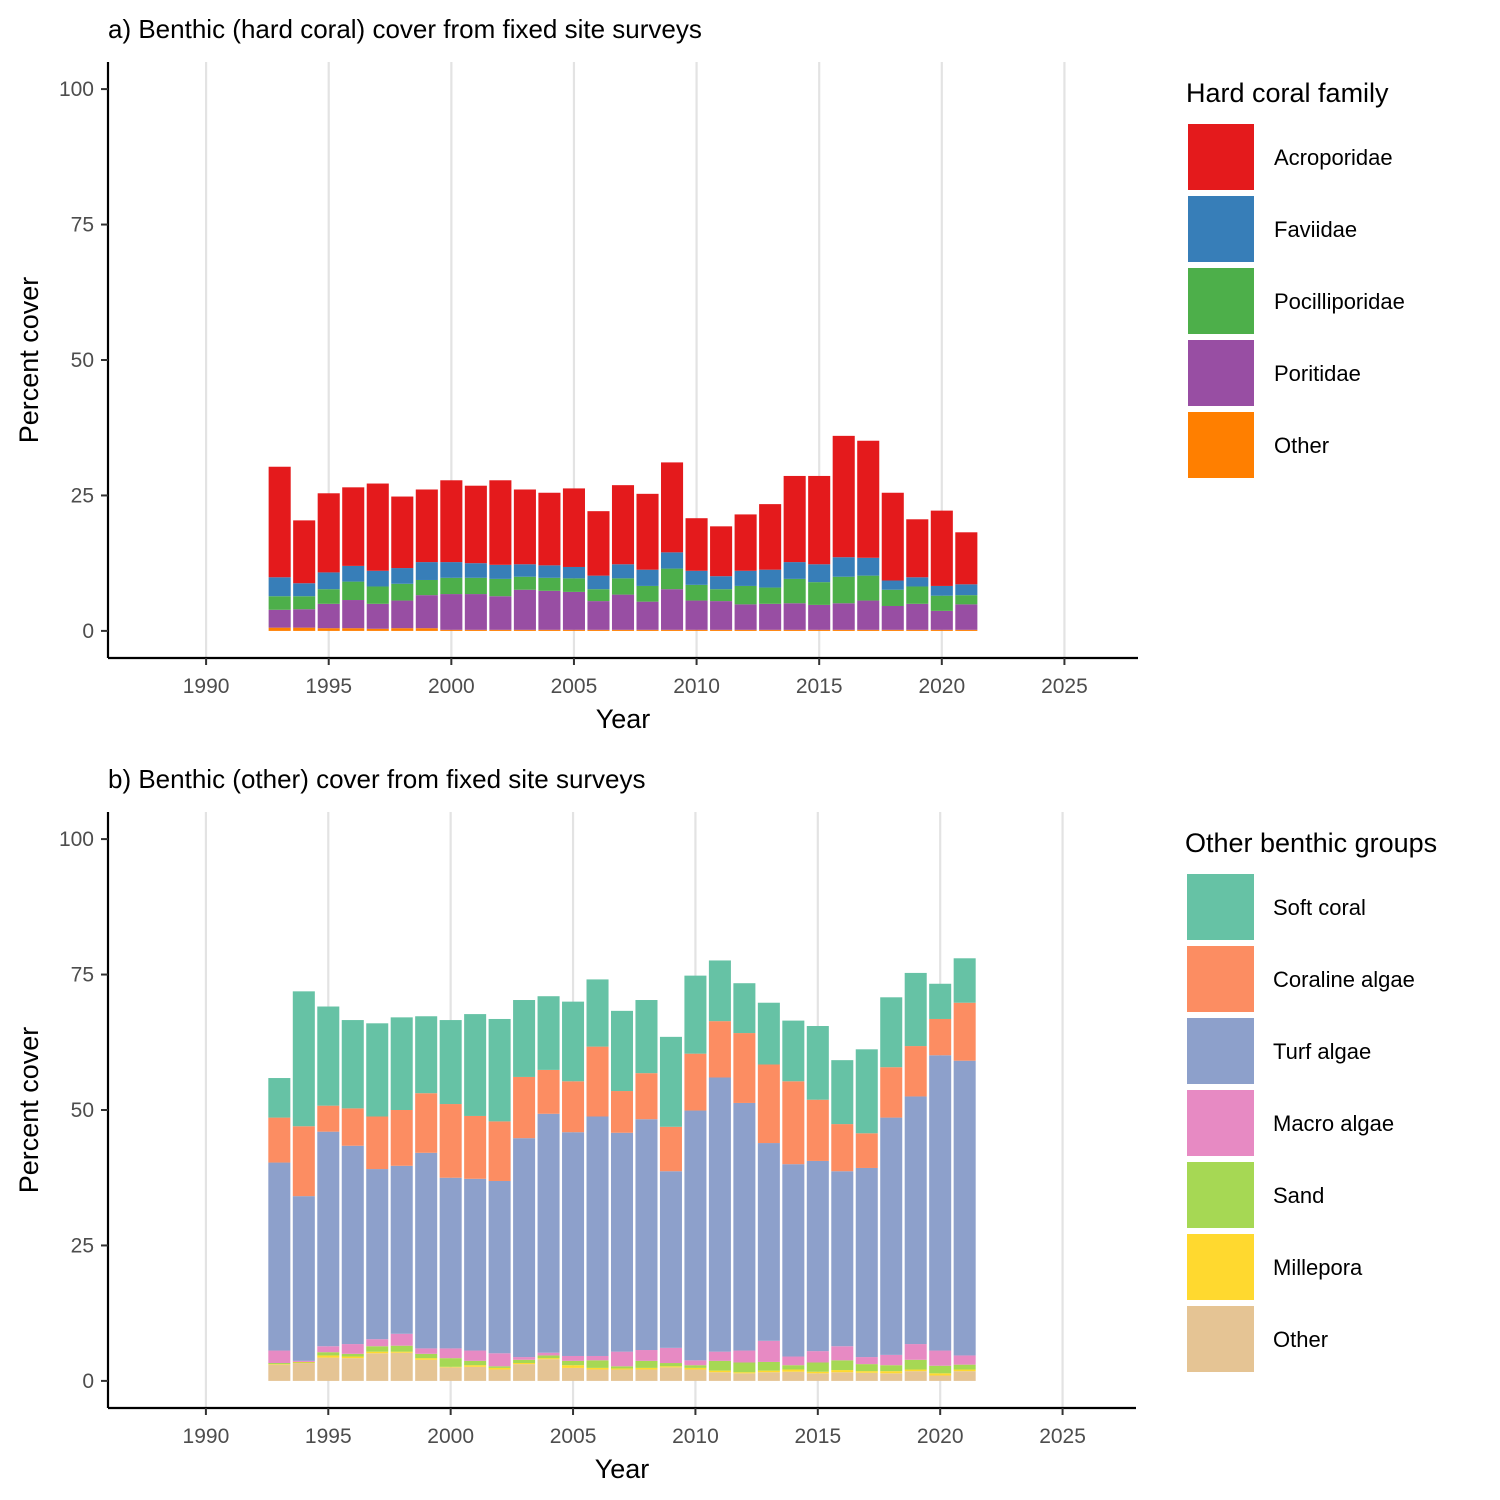  What do you see at coordinates (1221, 157) in the screenshot?
I see `legend-key-acroporidae` at bounding box center [1221, 157].